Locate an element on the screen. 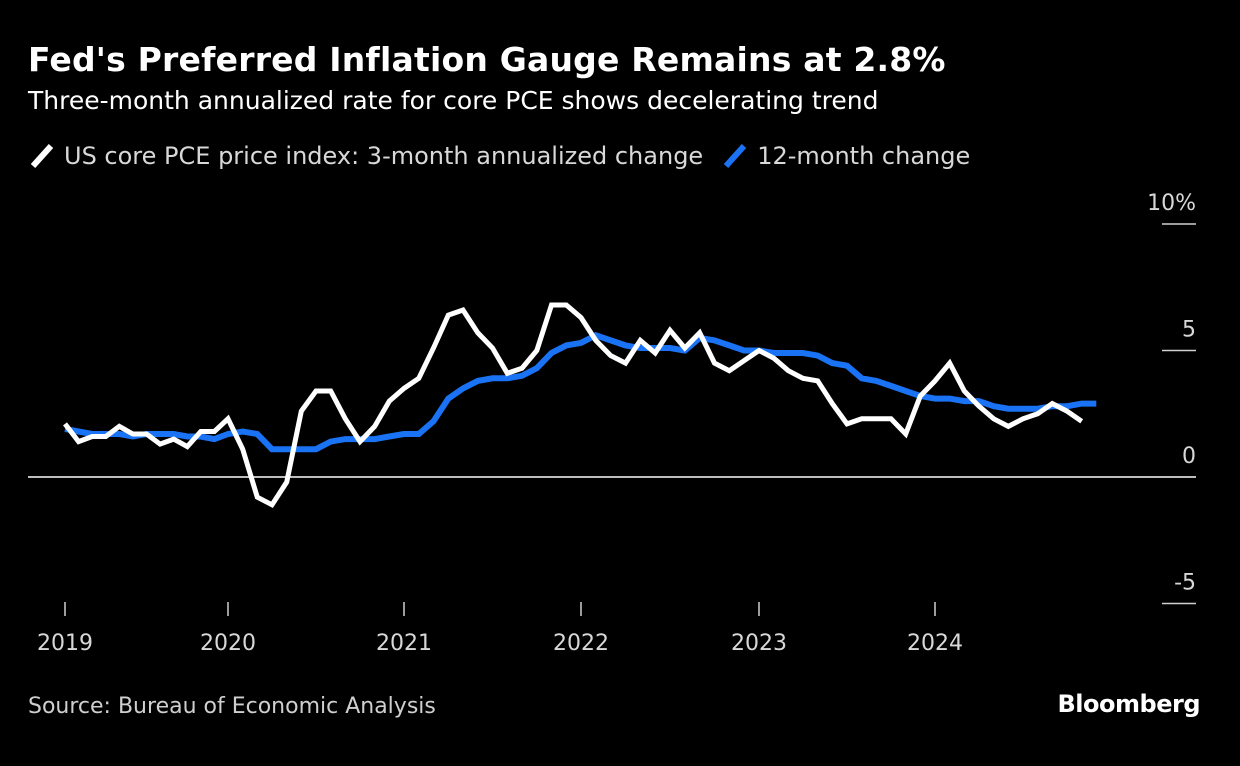 The width and height of the screenshot is (1240, 766). source-note: Source: Bureau of Economic Analysis is located at coordinates (232, 706).